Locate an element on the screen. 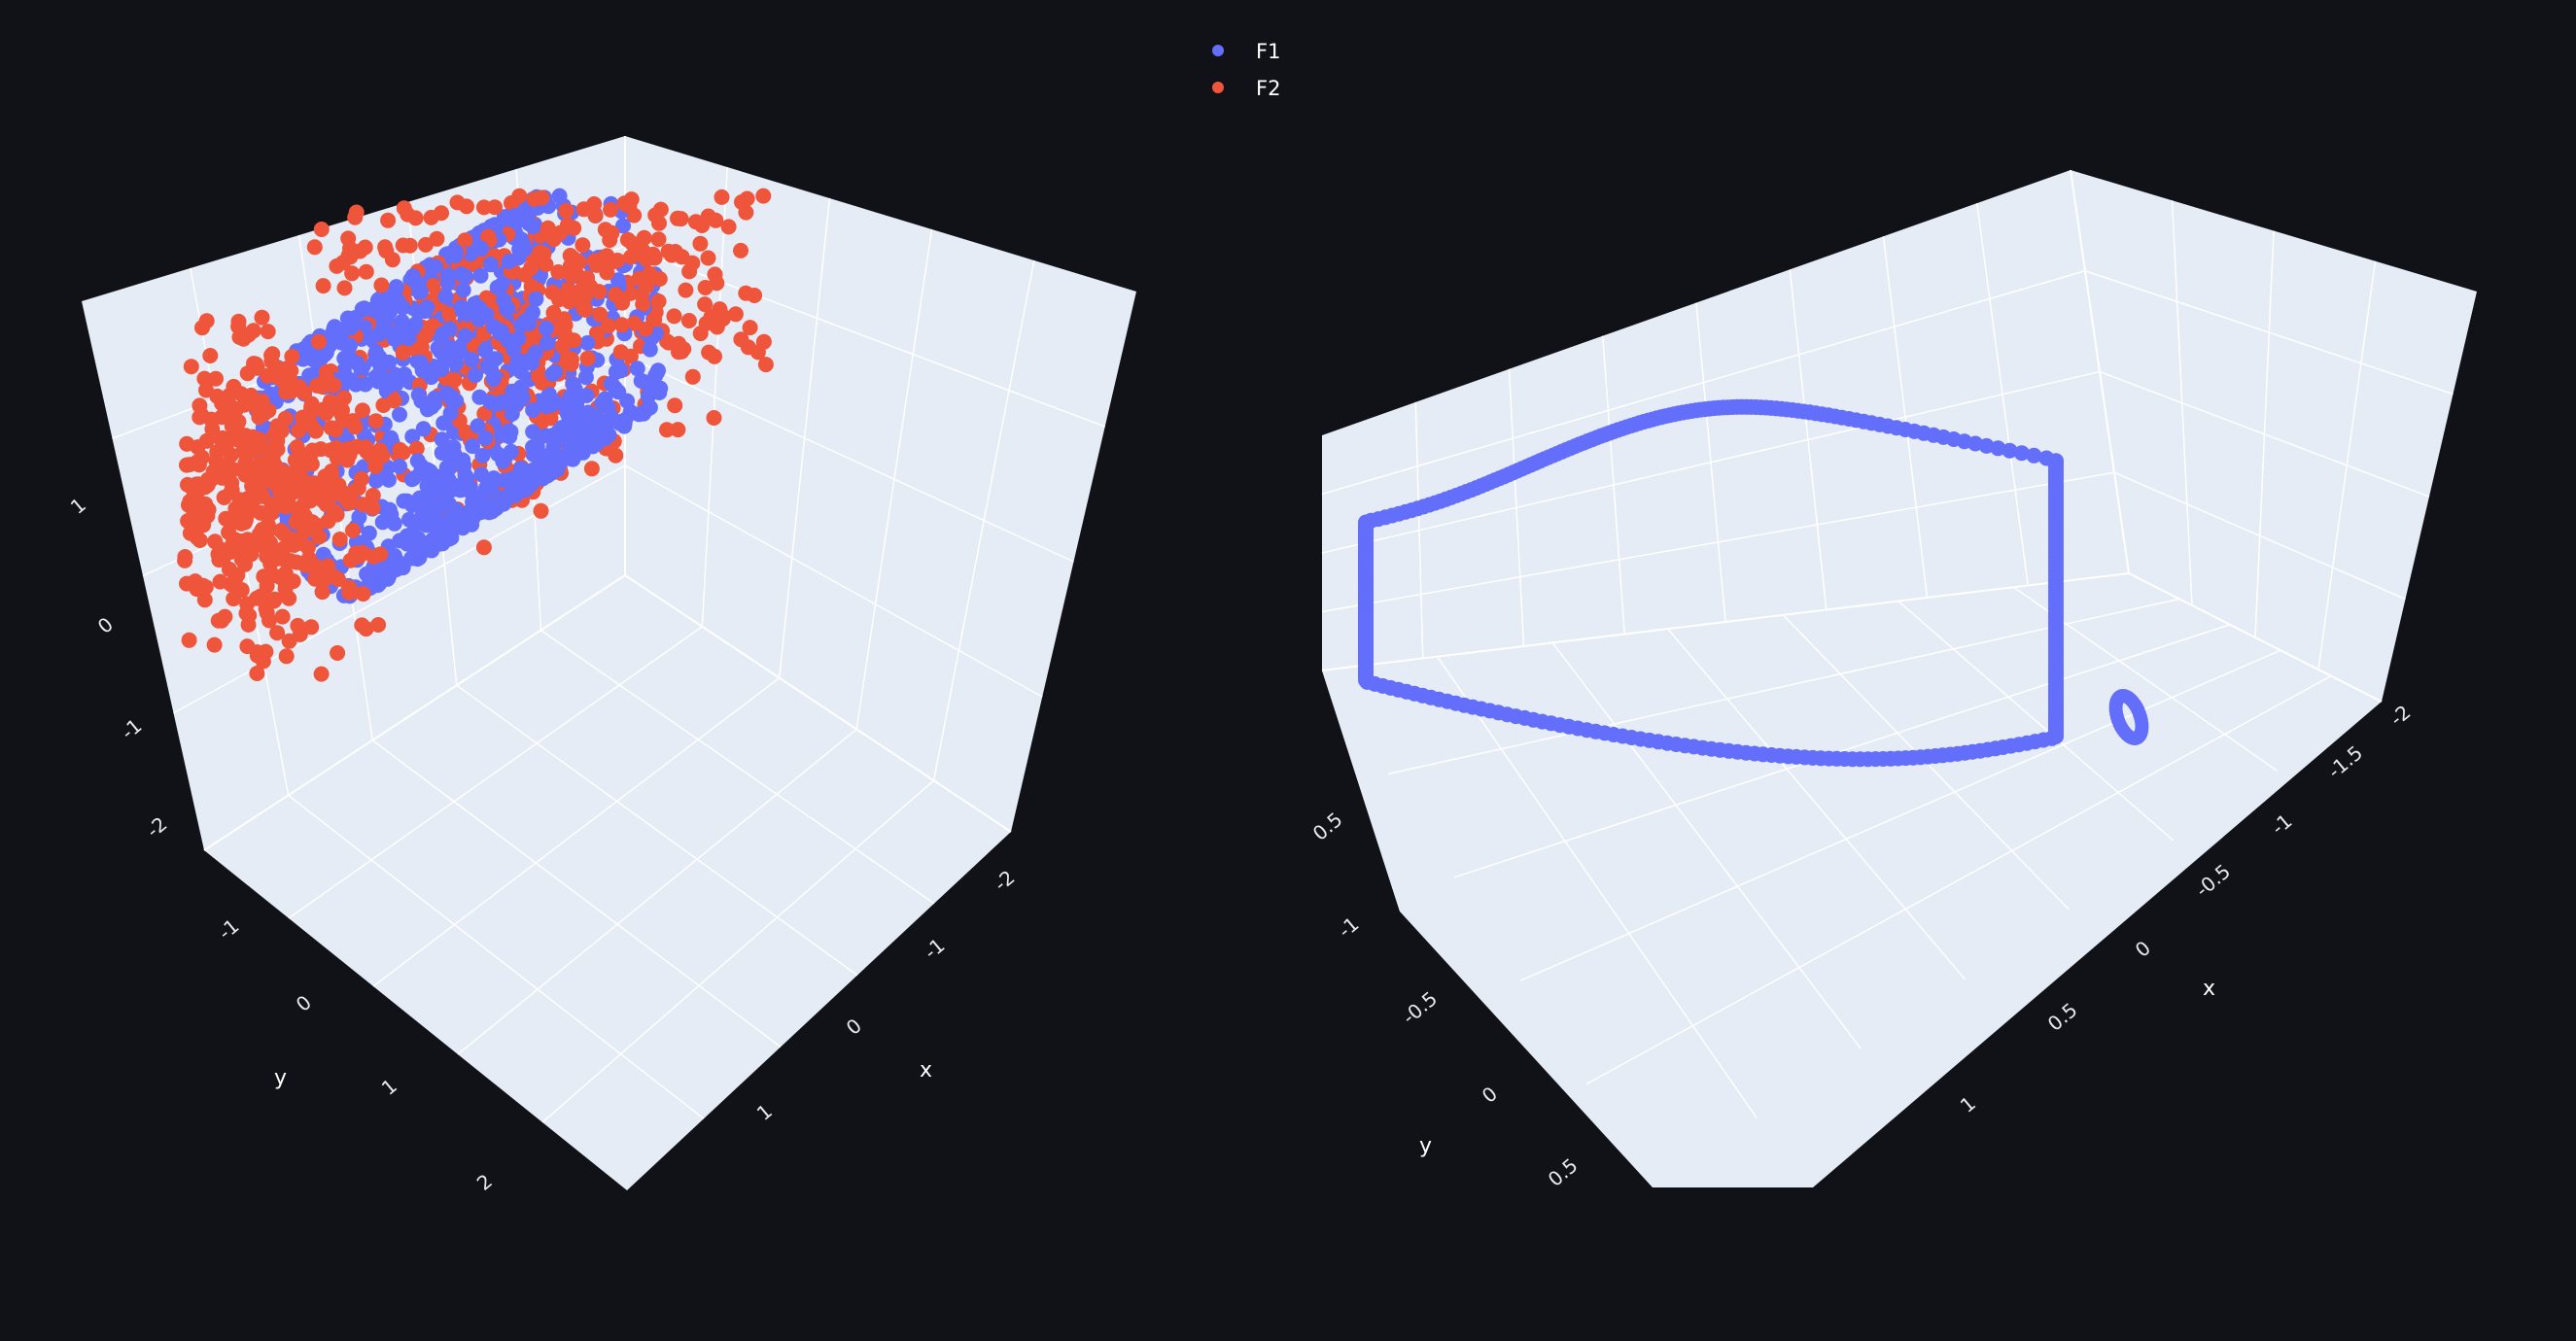 The image size is (2576, 1341). legend: F1 F2 is located at coordinates (1246, 70).